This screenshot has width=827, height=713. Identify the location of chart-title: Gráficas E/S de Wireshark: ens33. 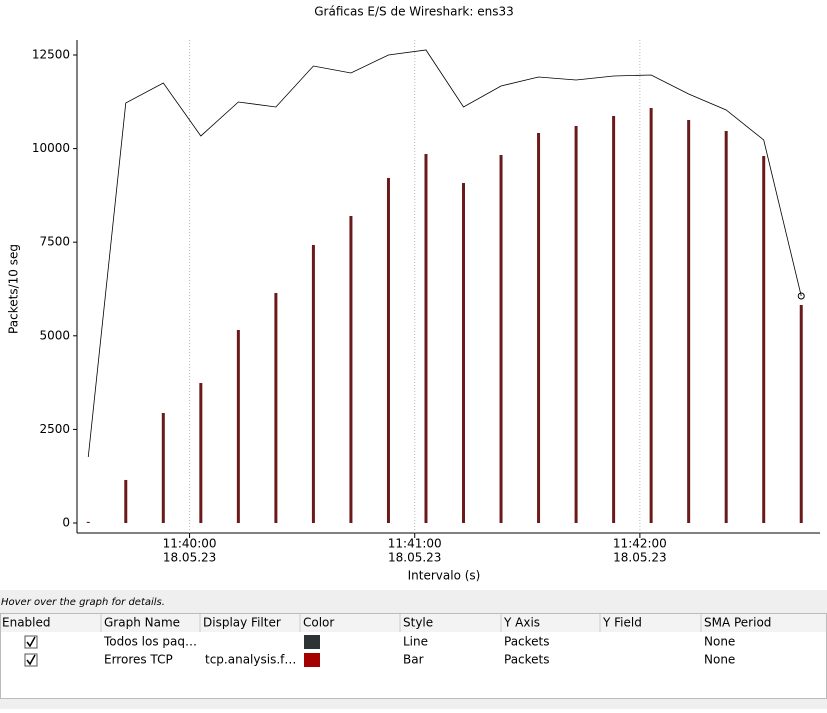
(413, 12).